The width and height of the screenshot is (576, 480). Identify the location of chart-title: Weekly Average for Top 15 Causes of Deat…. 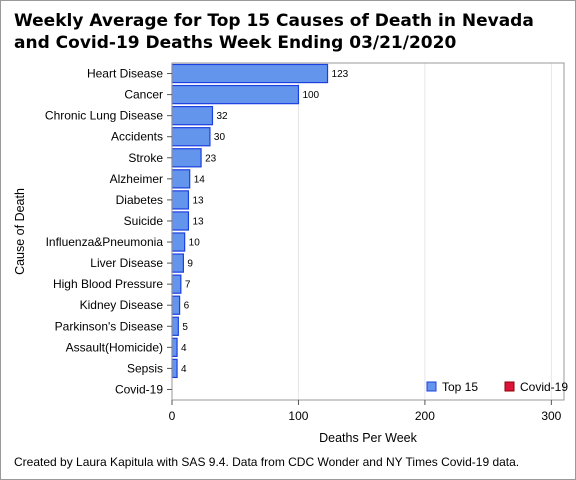
(274, 32).